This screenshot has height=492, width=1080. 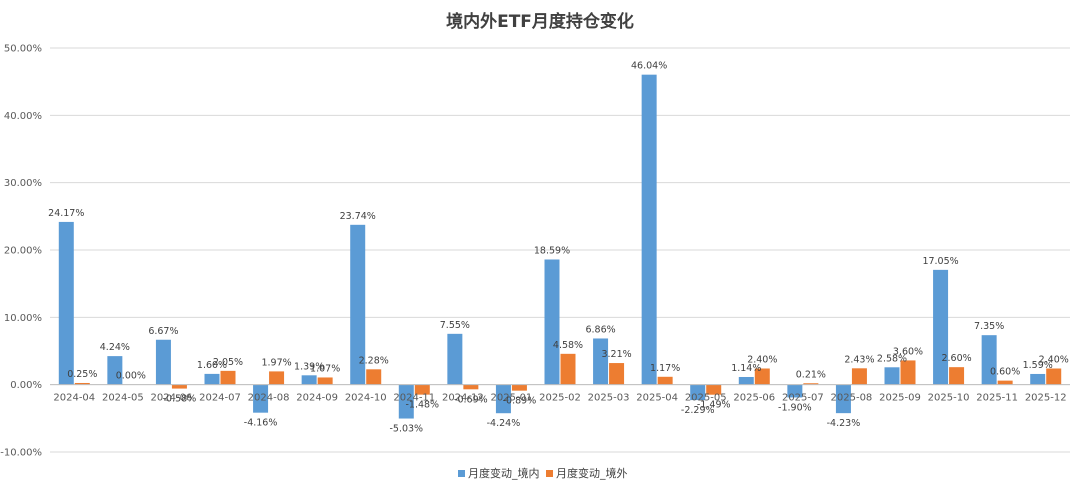 I want to click on data-label: 3.21%, so click(x=616, y=354).